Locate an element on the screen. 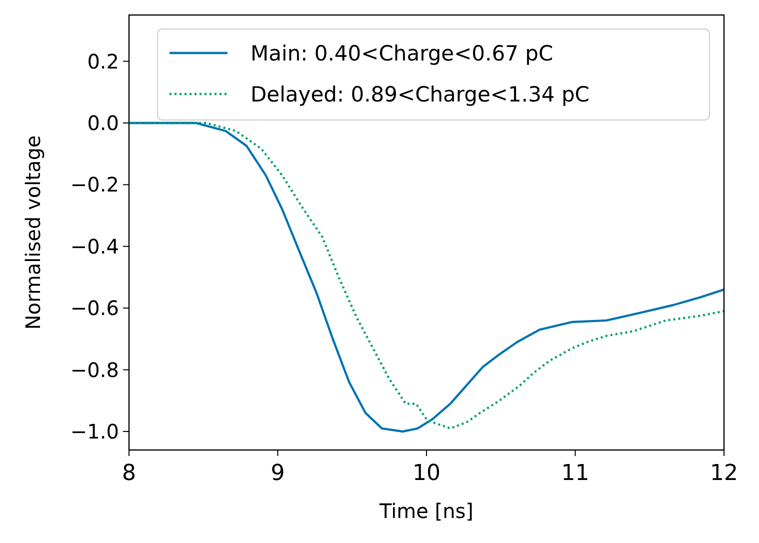  y-tick-label: −1.0 is located at coordinates (94, 431).